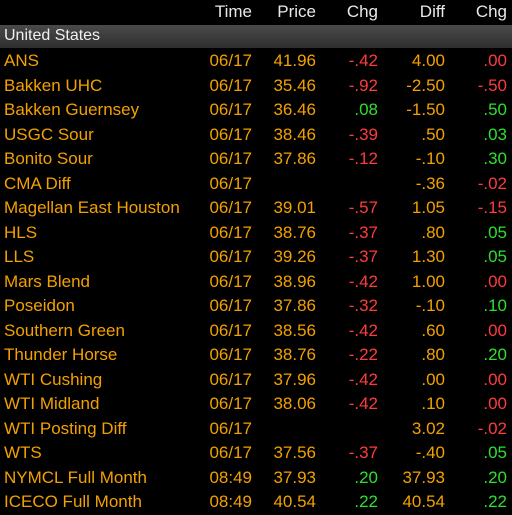 Image resolution: width=512 pixels, height=515 pixels. Describe the element at coordinates (73, 501) in the screenshot. I see `instrument-name: ICECO Full Month` at that location.